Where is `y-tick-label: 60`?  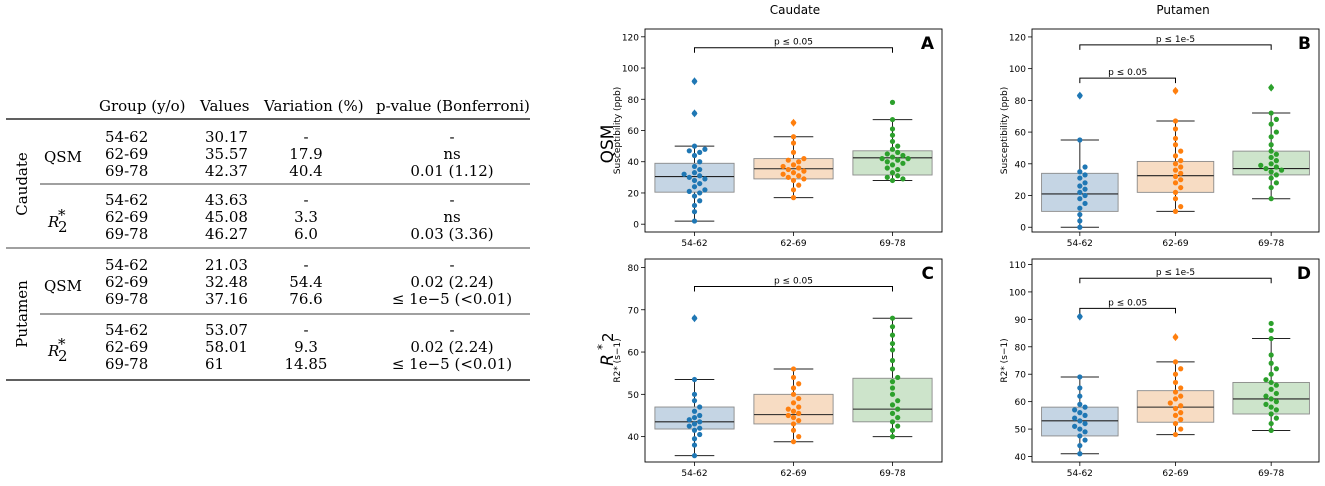 y-tick-label: 60 is located at coordinates (634, 354).